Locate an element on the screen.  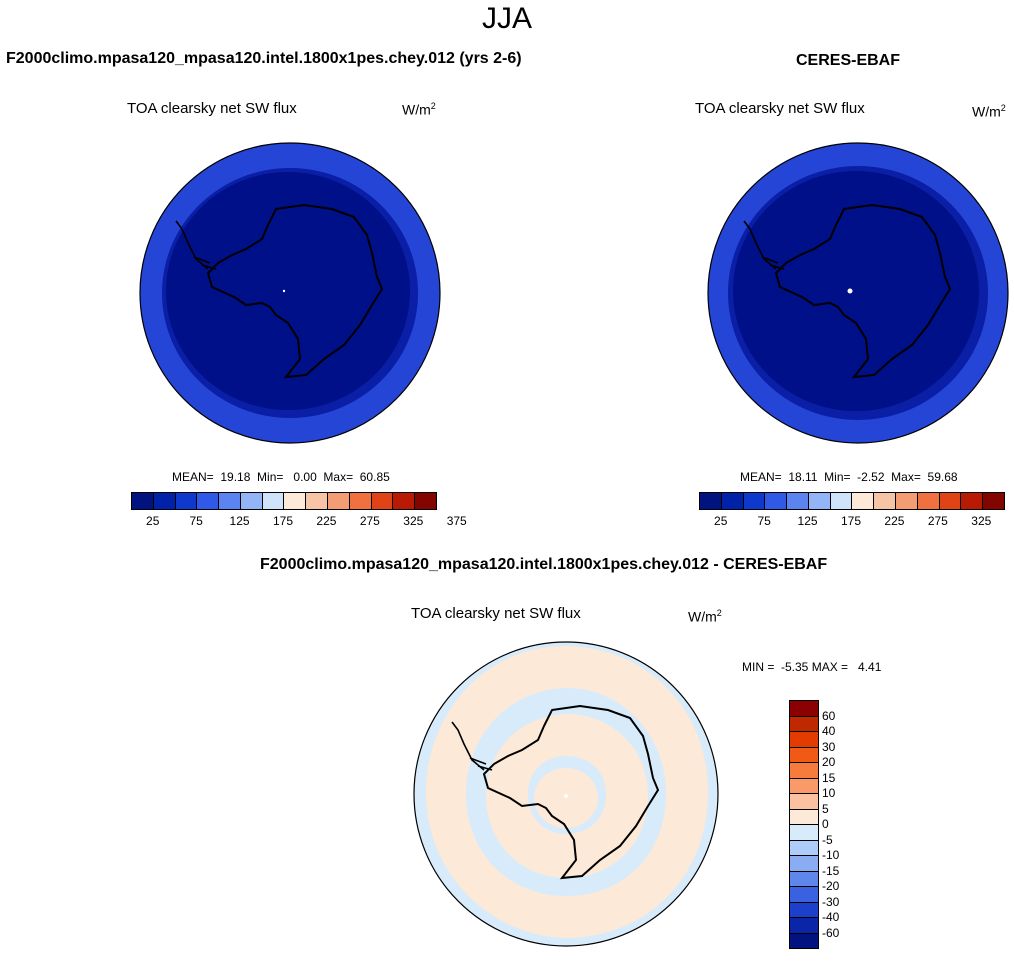
test-polar-map is located at coordinates (290, 293).